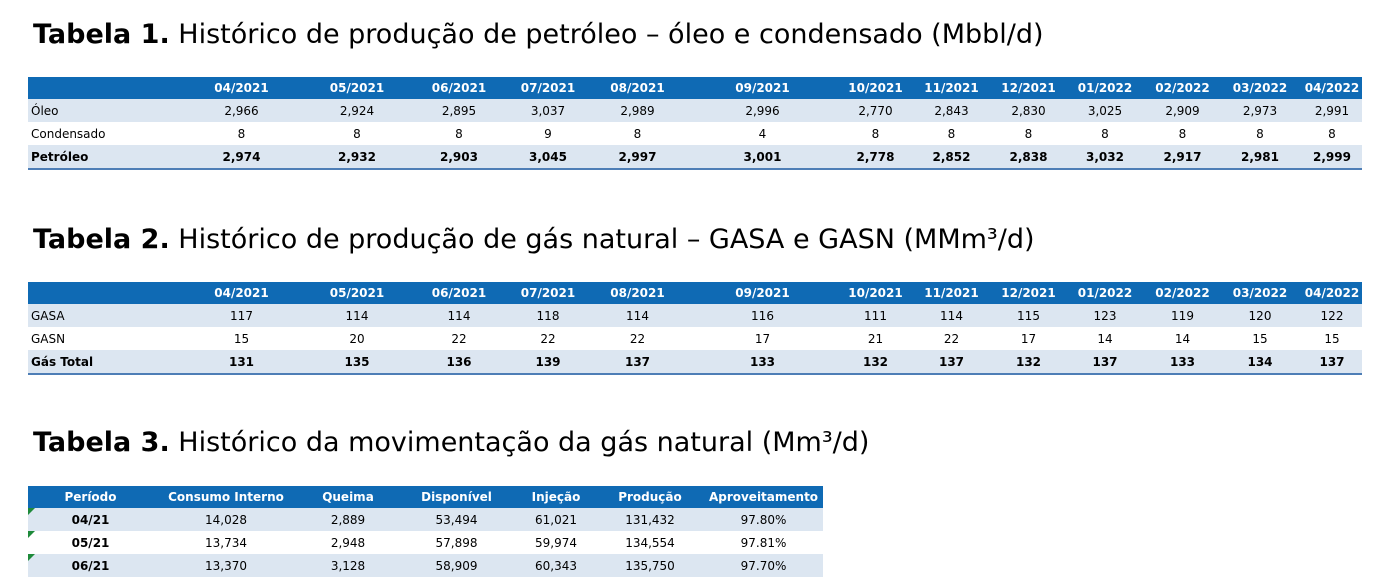 Image resolution: width=1380 pixels, height=577 pixels. I want to click on table-cell: 21, so click(875, 338).